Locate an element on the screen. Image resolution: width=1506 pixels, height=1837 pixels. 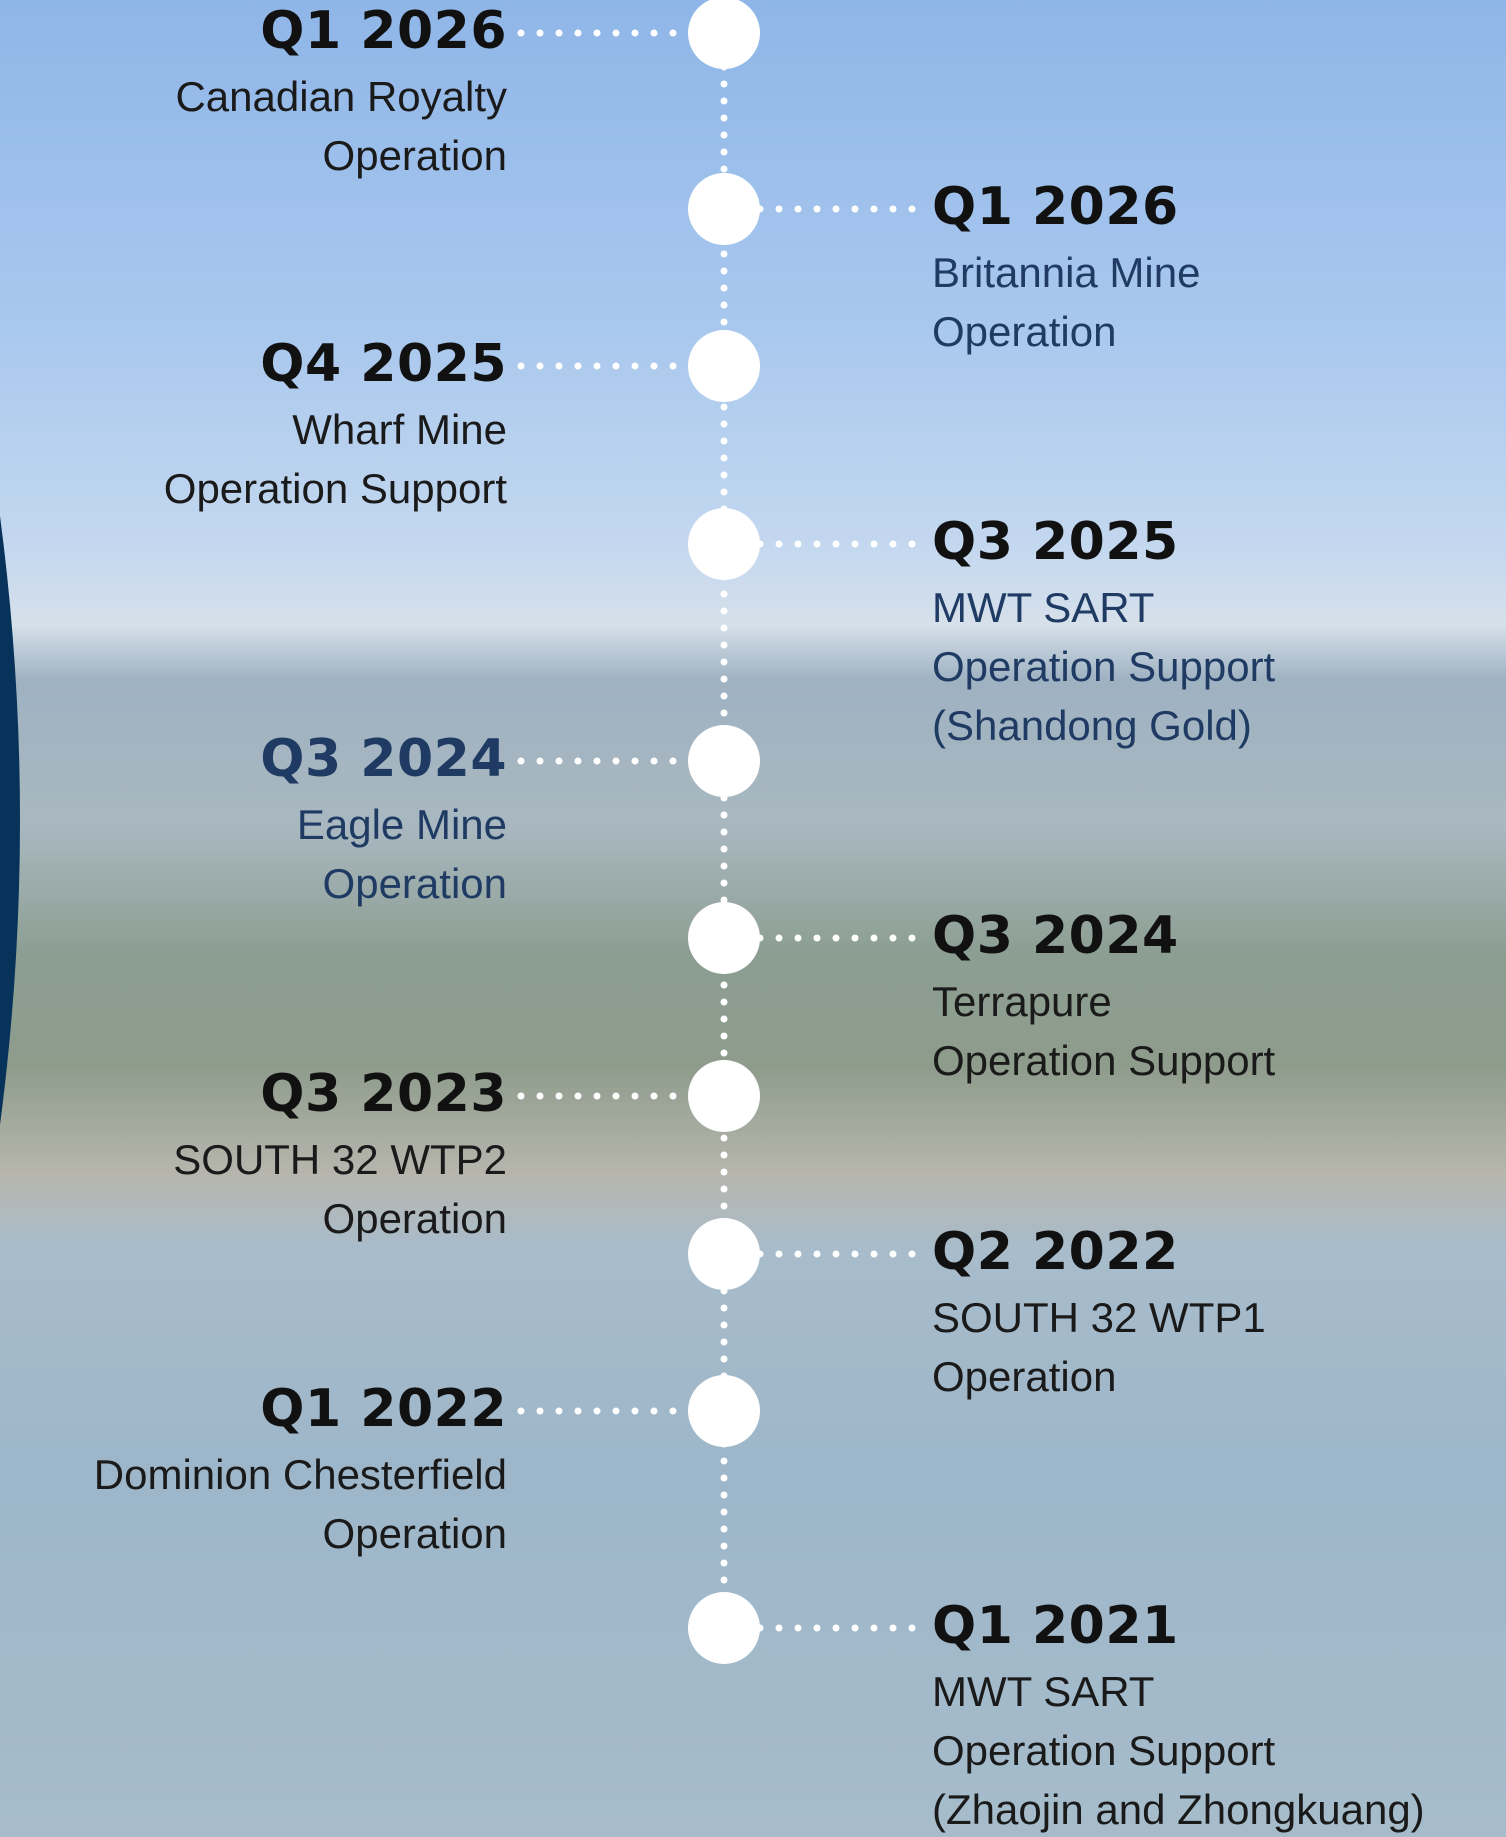
milestone-text: Canadian Royalty is located at coordinates (341, 96).